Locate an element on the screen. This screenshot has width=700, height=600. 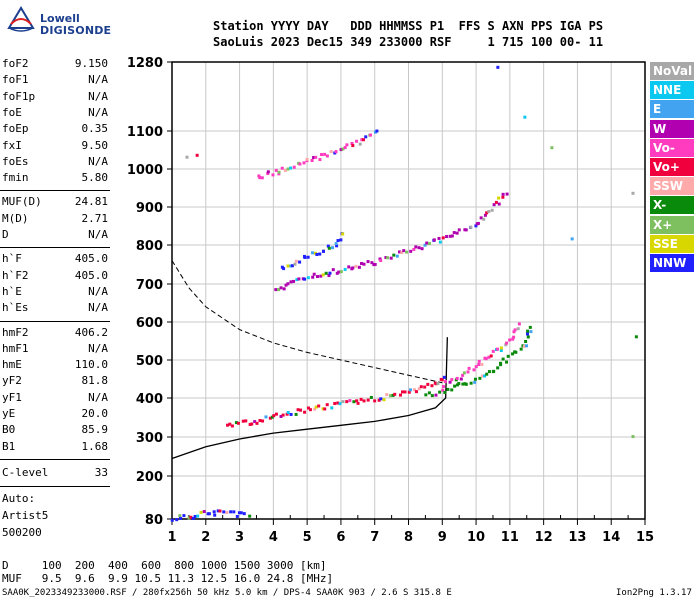
param-name: fmin is located at coordinates (15, 178).